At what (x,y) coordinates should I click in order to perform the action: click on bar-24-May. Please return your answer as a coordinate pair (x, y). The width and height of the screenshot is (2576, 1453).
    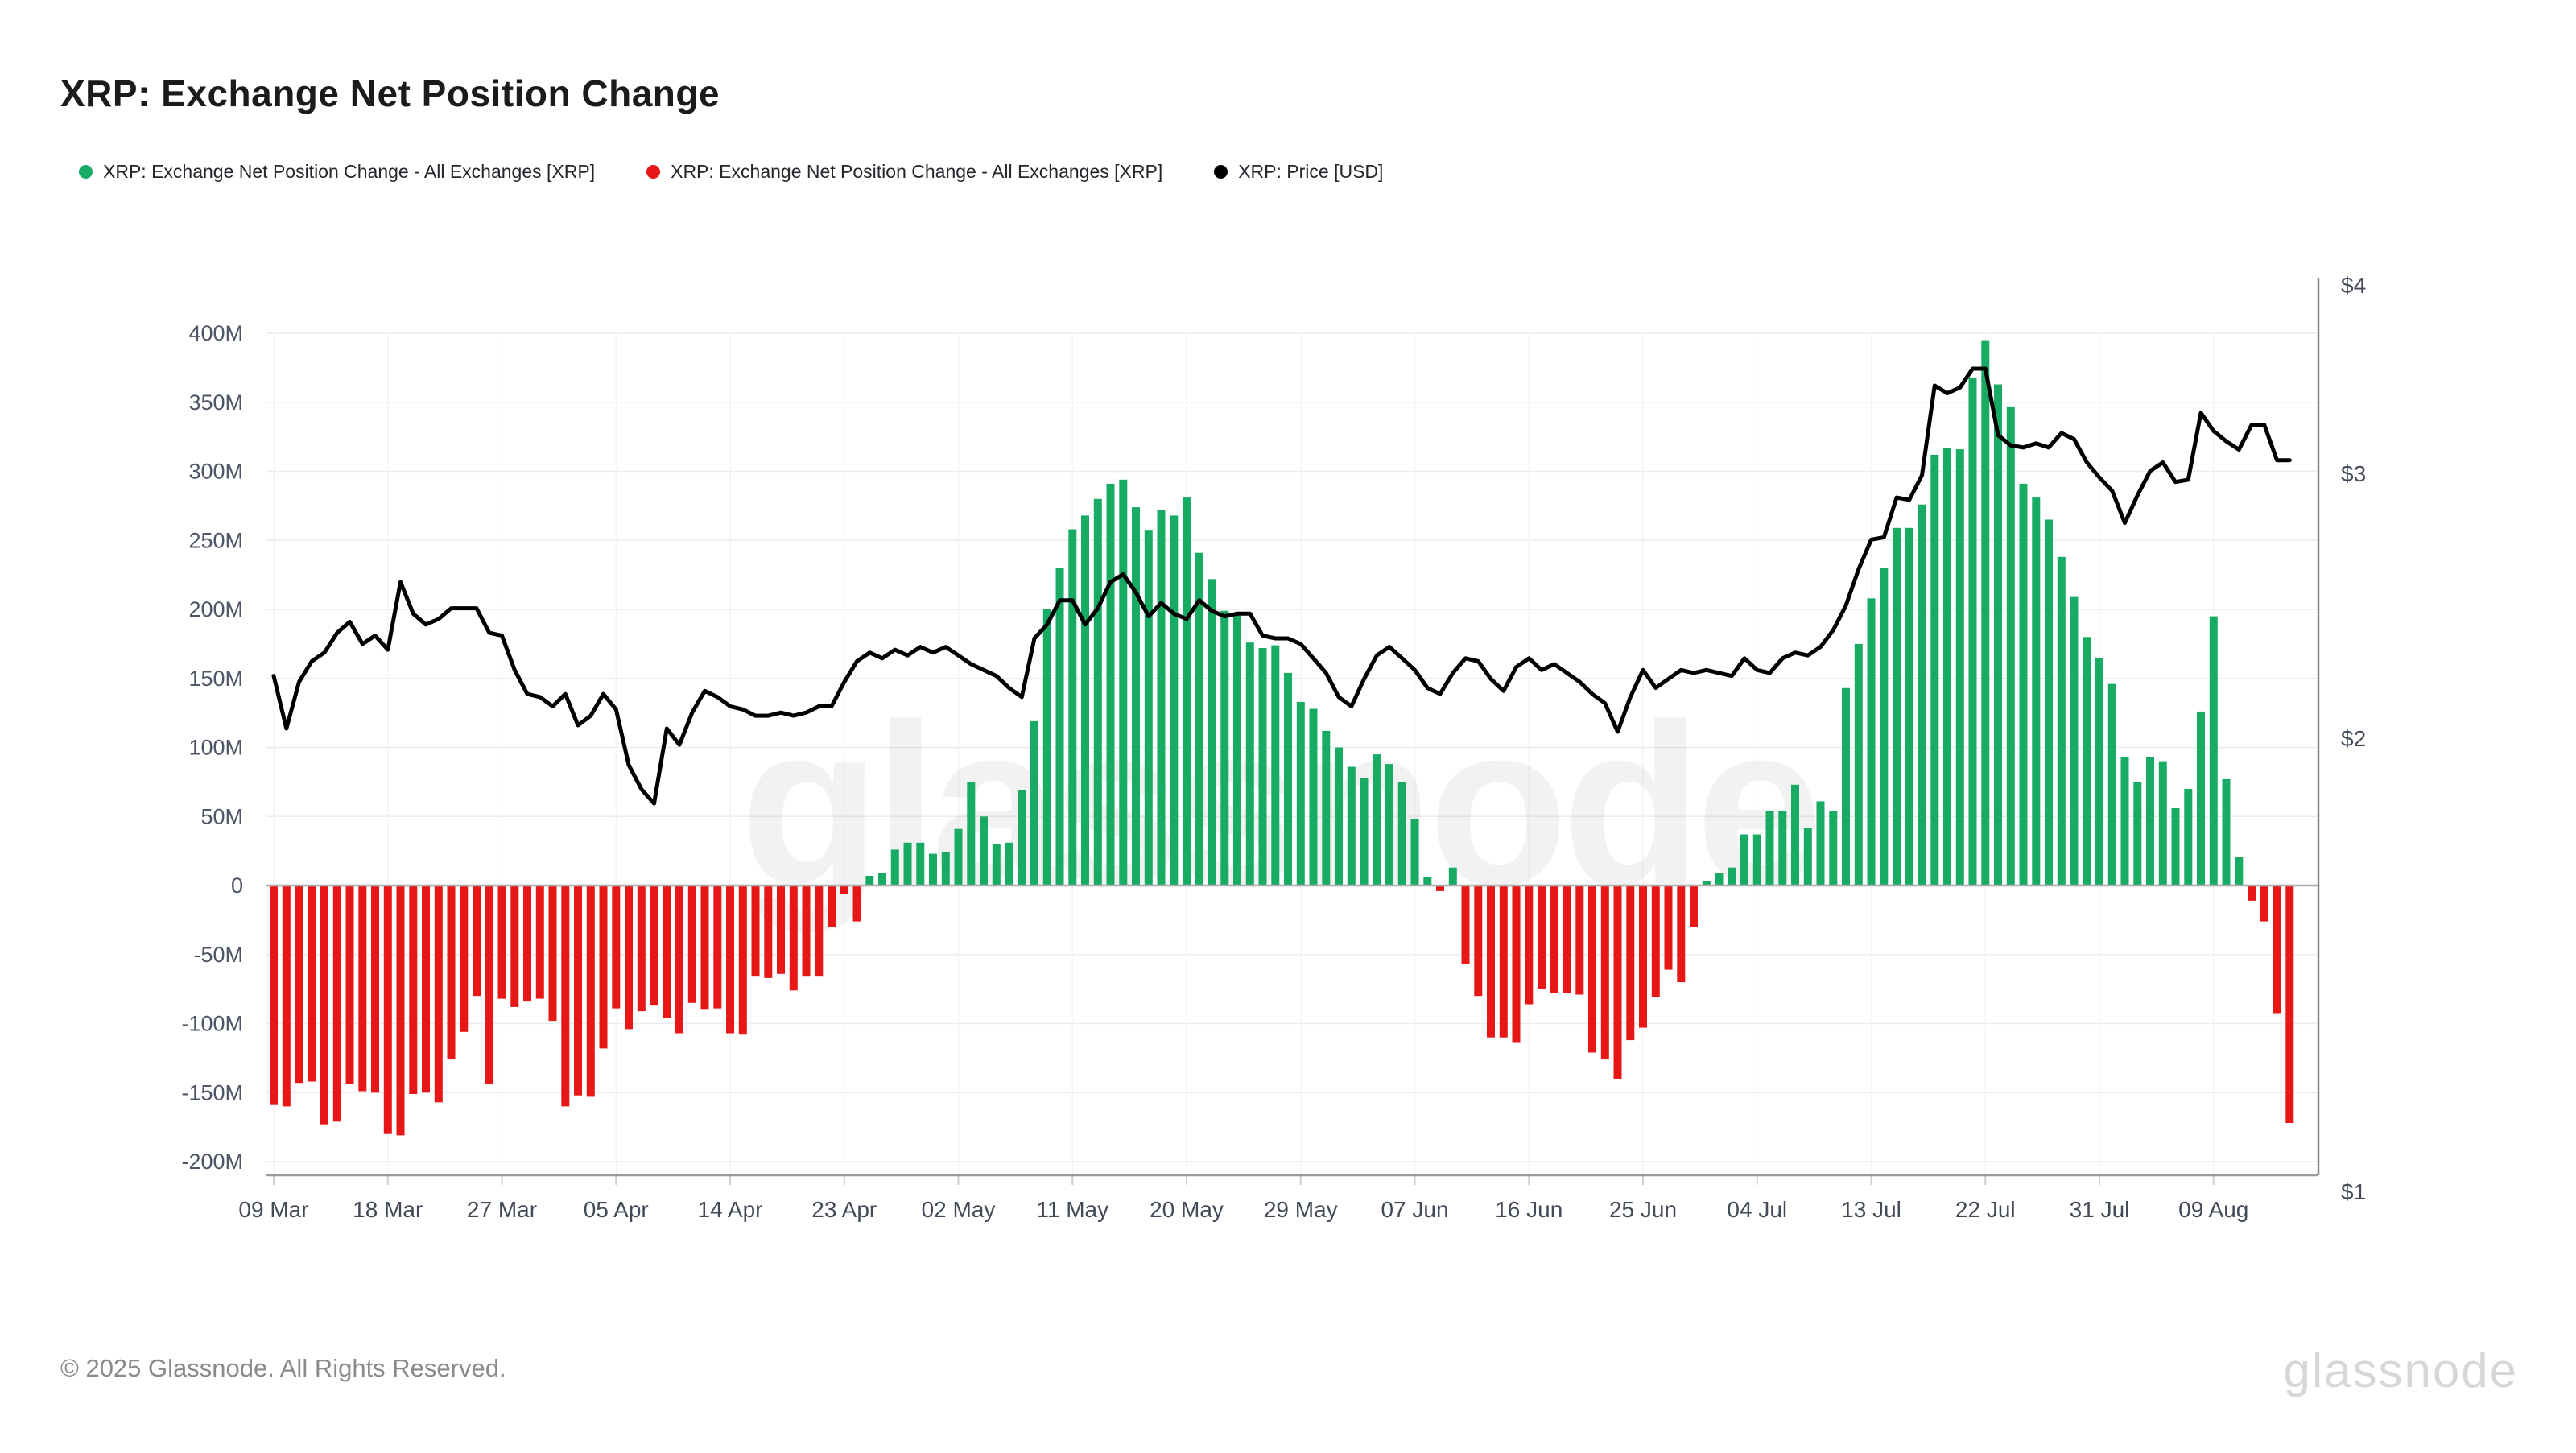
    Looking at the image, I should click on (1237, 750).